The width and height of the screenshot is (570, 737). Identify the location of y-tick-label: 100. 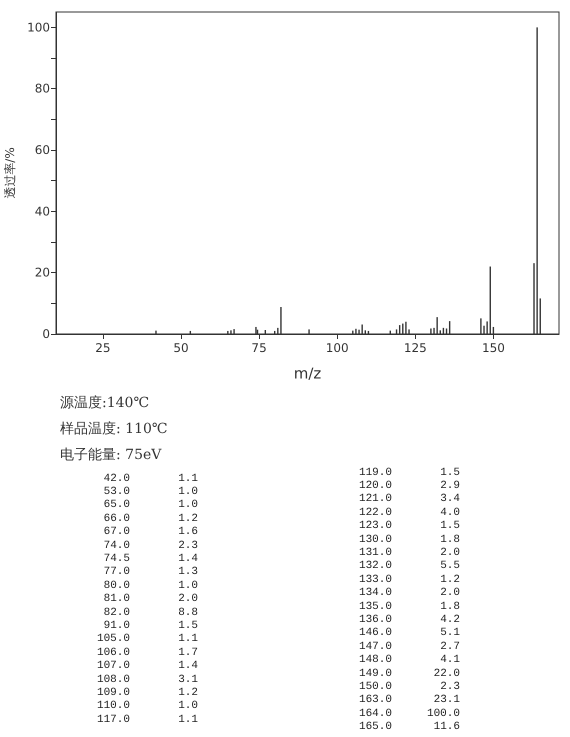
(38, 27).